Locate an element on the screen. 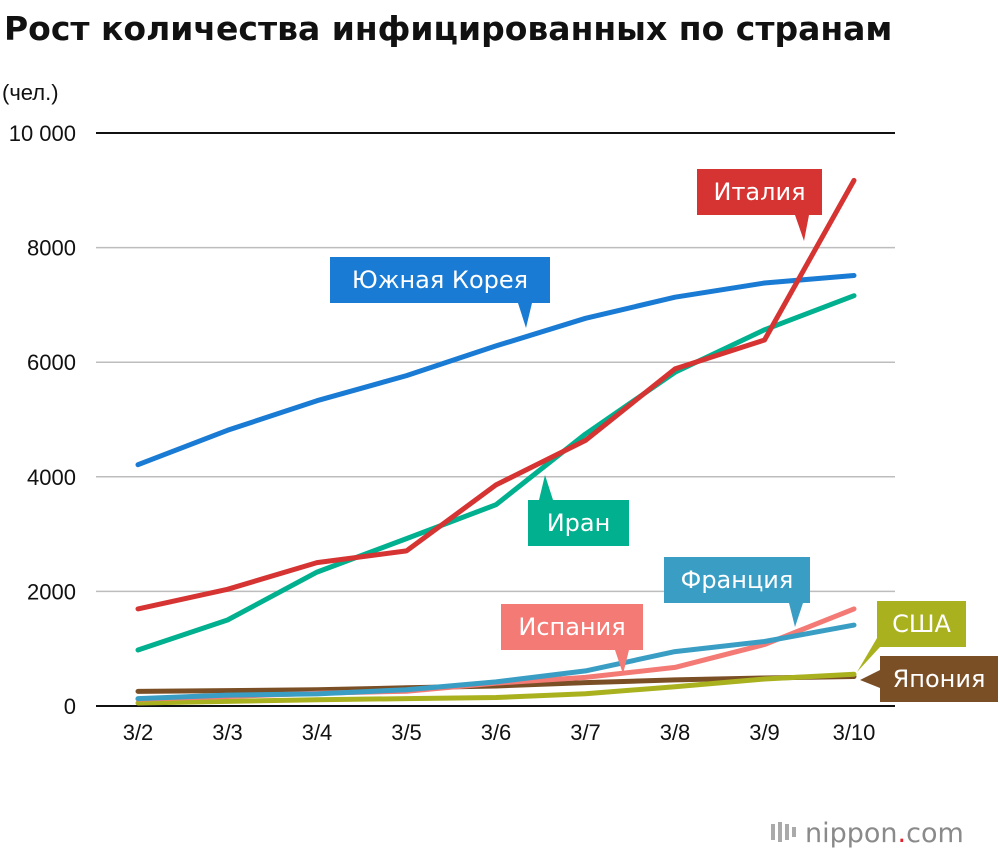  legend-label: США is located at coordinates (921, 624).